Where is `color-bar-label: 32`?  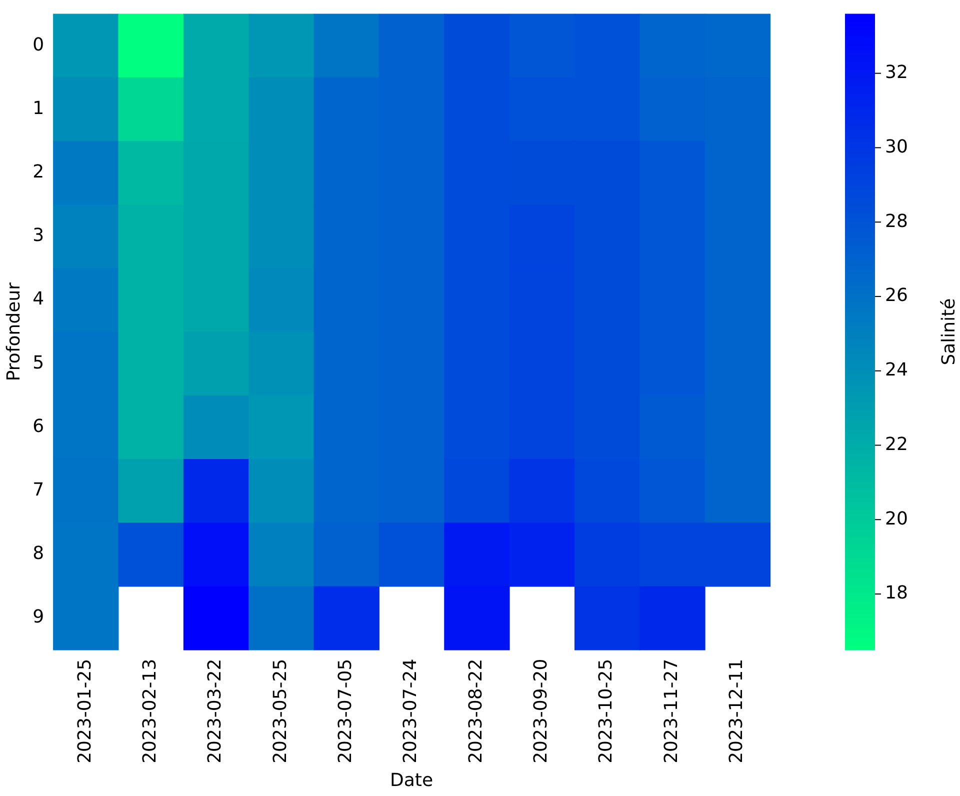 color-bar-label: 32 is located at coordinates (896, 72).